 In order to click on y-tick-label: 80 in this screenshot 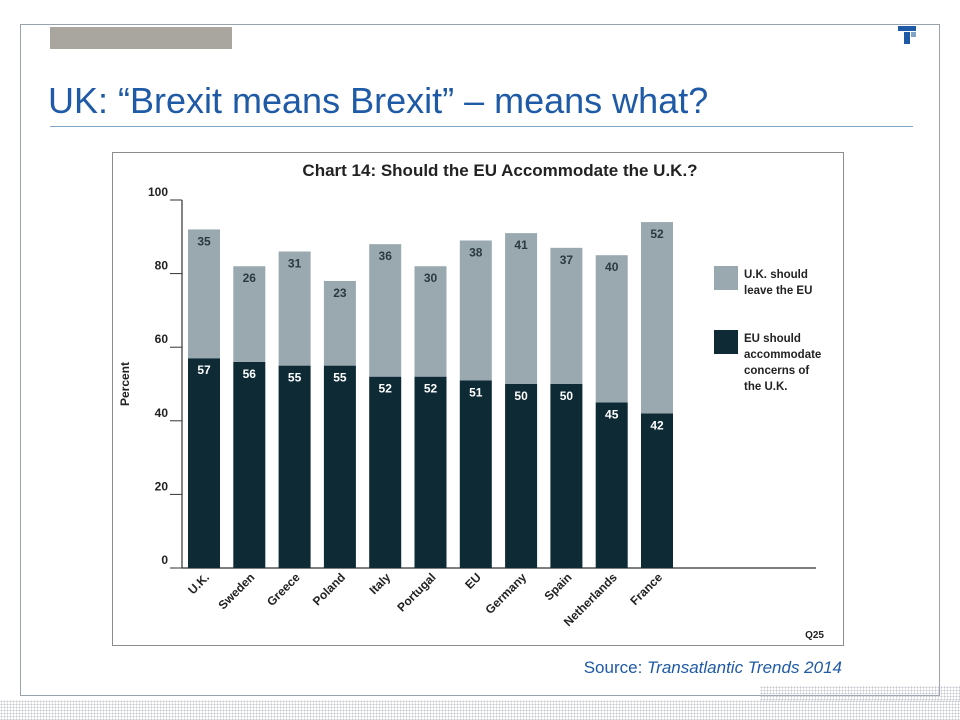, I will do `click(162, 266)`.